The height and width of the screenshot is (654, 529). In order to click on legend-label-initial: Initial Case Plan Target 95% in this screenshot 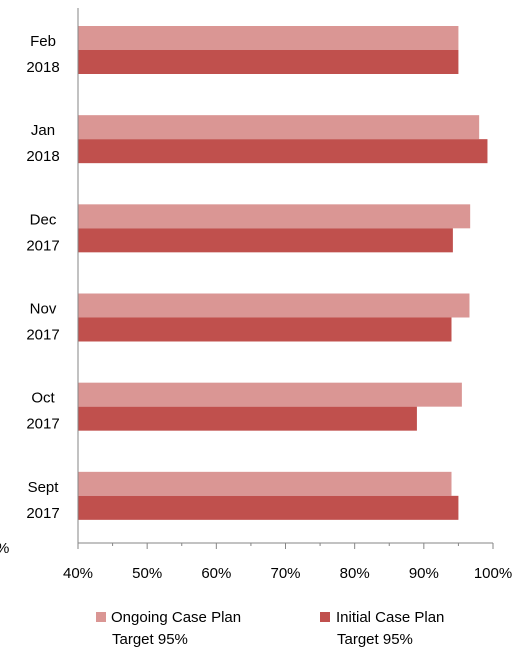, I will do `click(390, 628)`.